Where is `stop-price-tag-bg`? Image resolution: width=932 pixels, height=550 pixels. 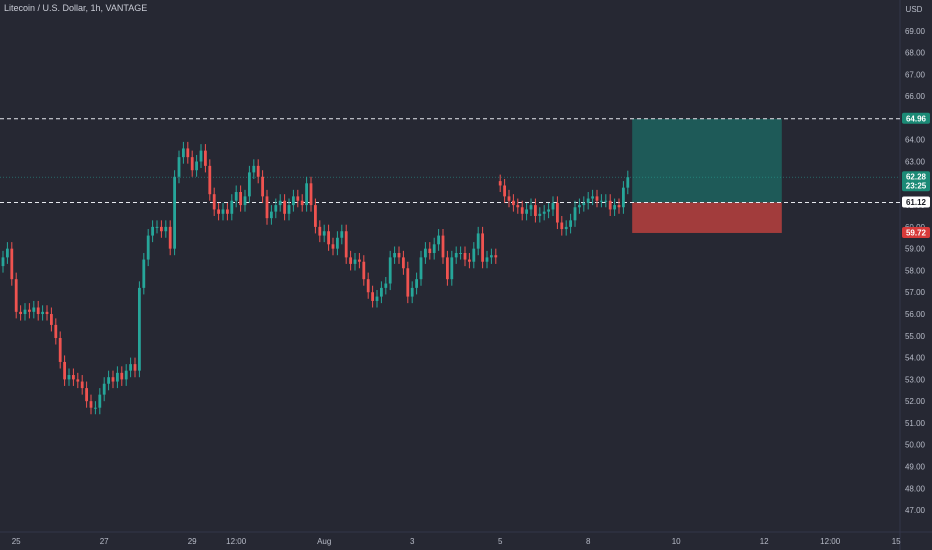
stop-price-tag-bg is located at coordinates (916, 232).